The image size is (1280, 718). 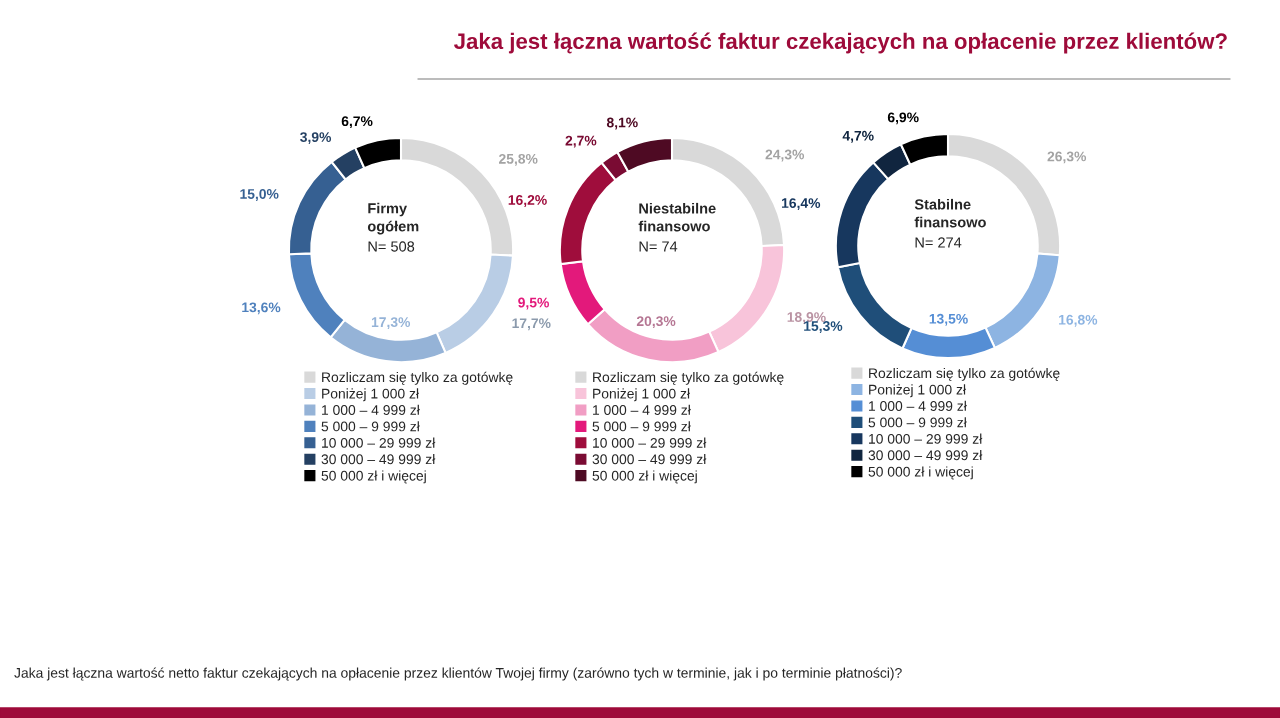 What do you see at coordinates (656, 322) in the screenshot?
I see `data-label: 20,3%` at bounding box center [656, 322].